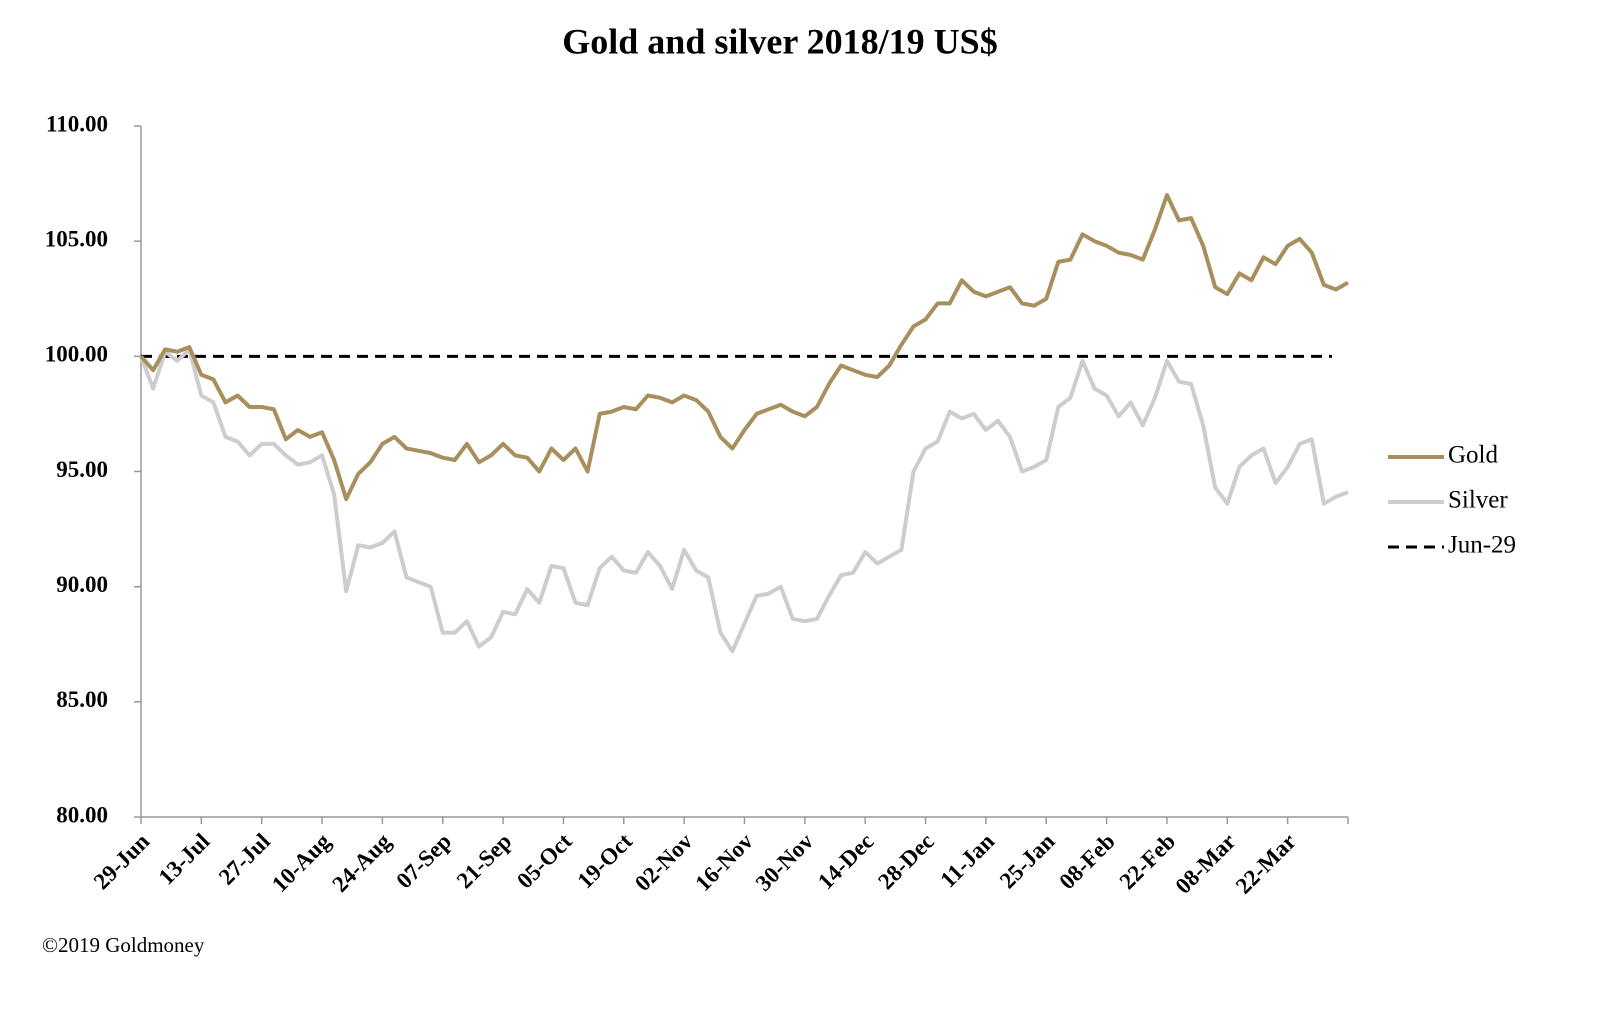 This screenshot has height=1010, width=1606. I want to click on x-tick-label: 07-Sep, so click(423, 861).